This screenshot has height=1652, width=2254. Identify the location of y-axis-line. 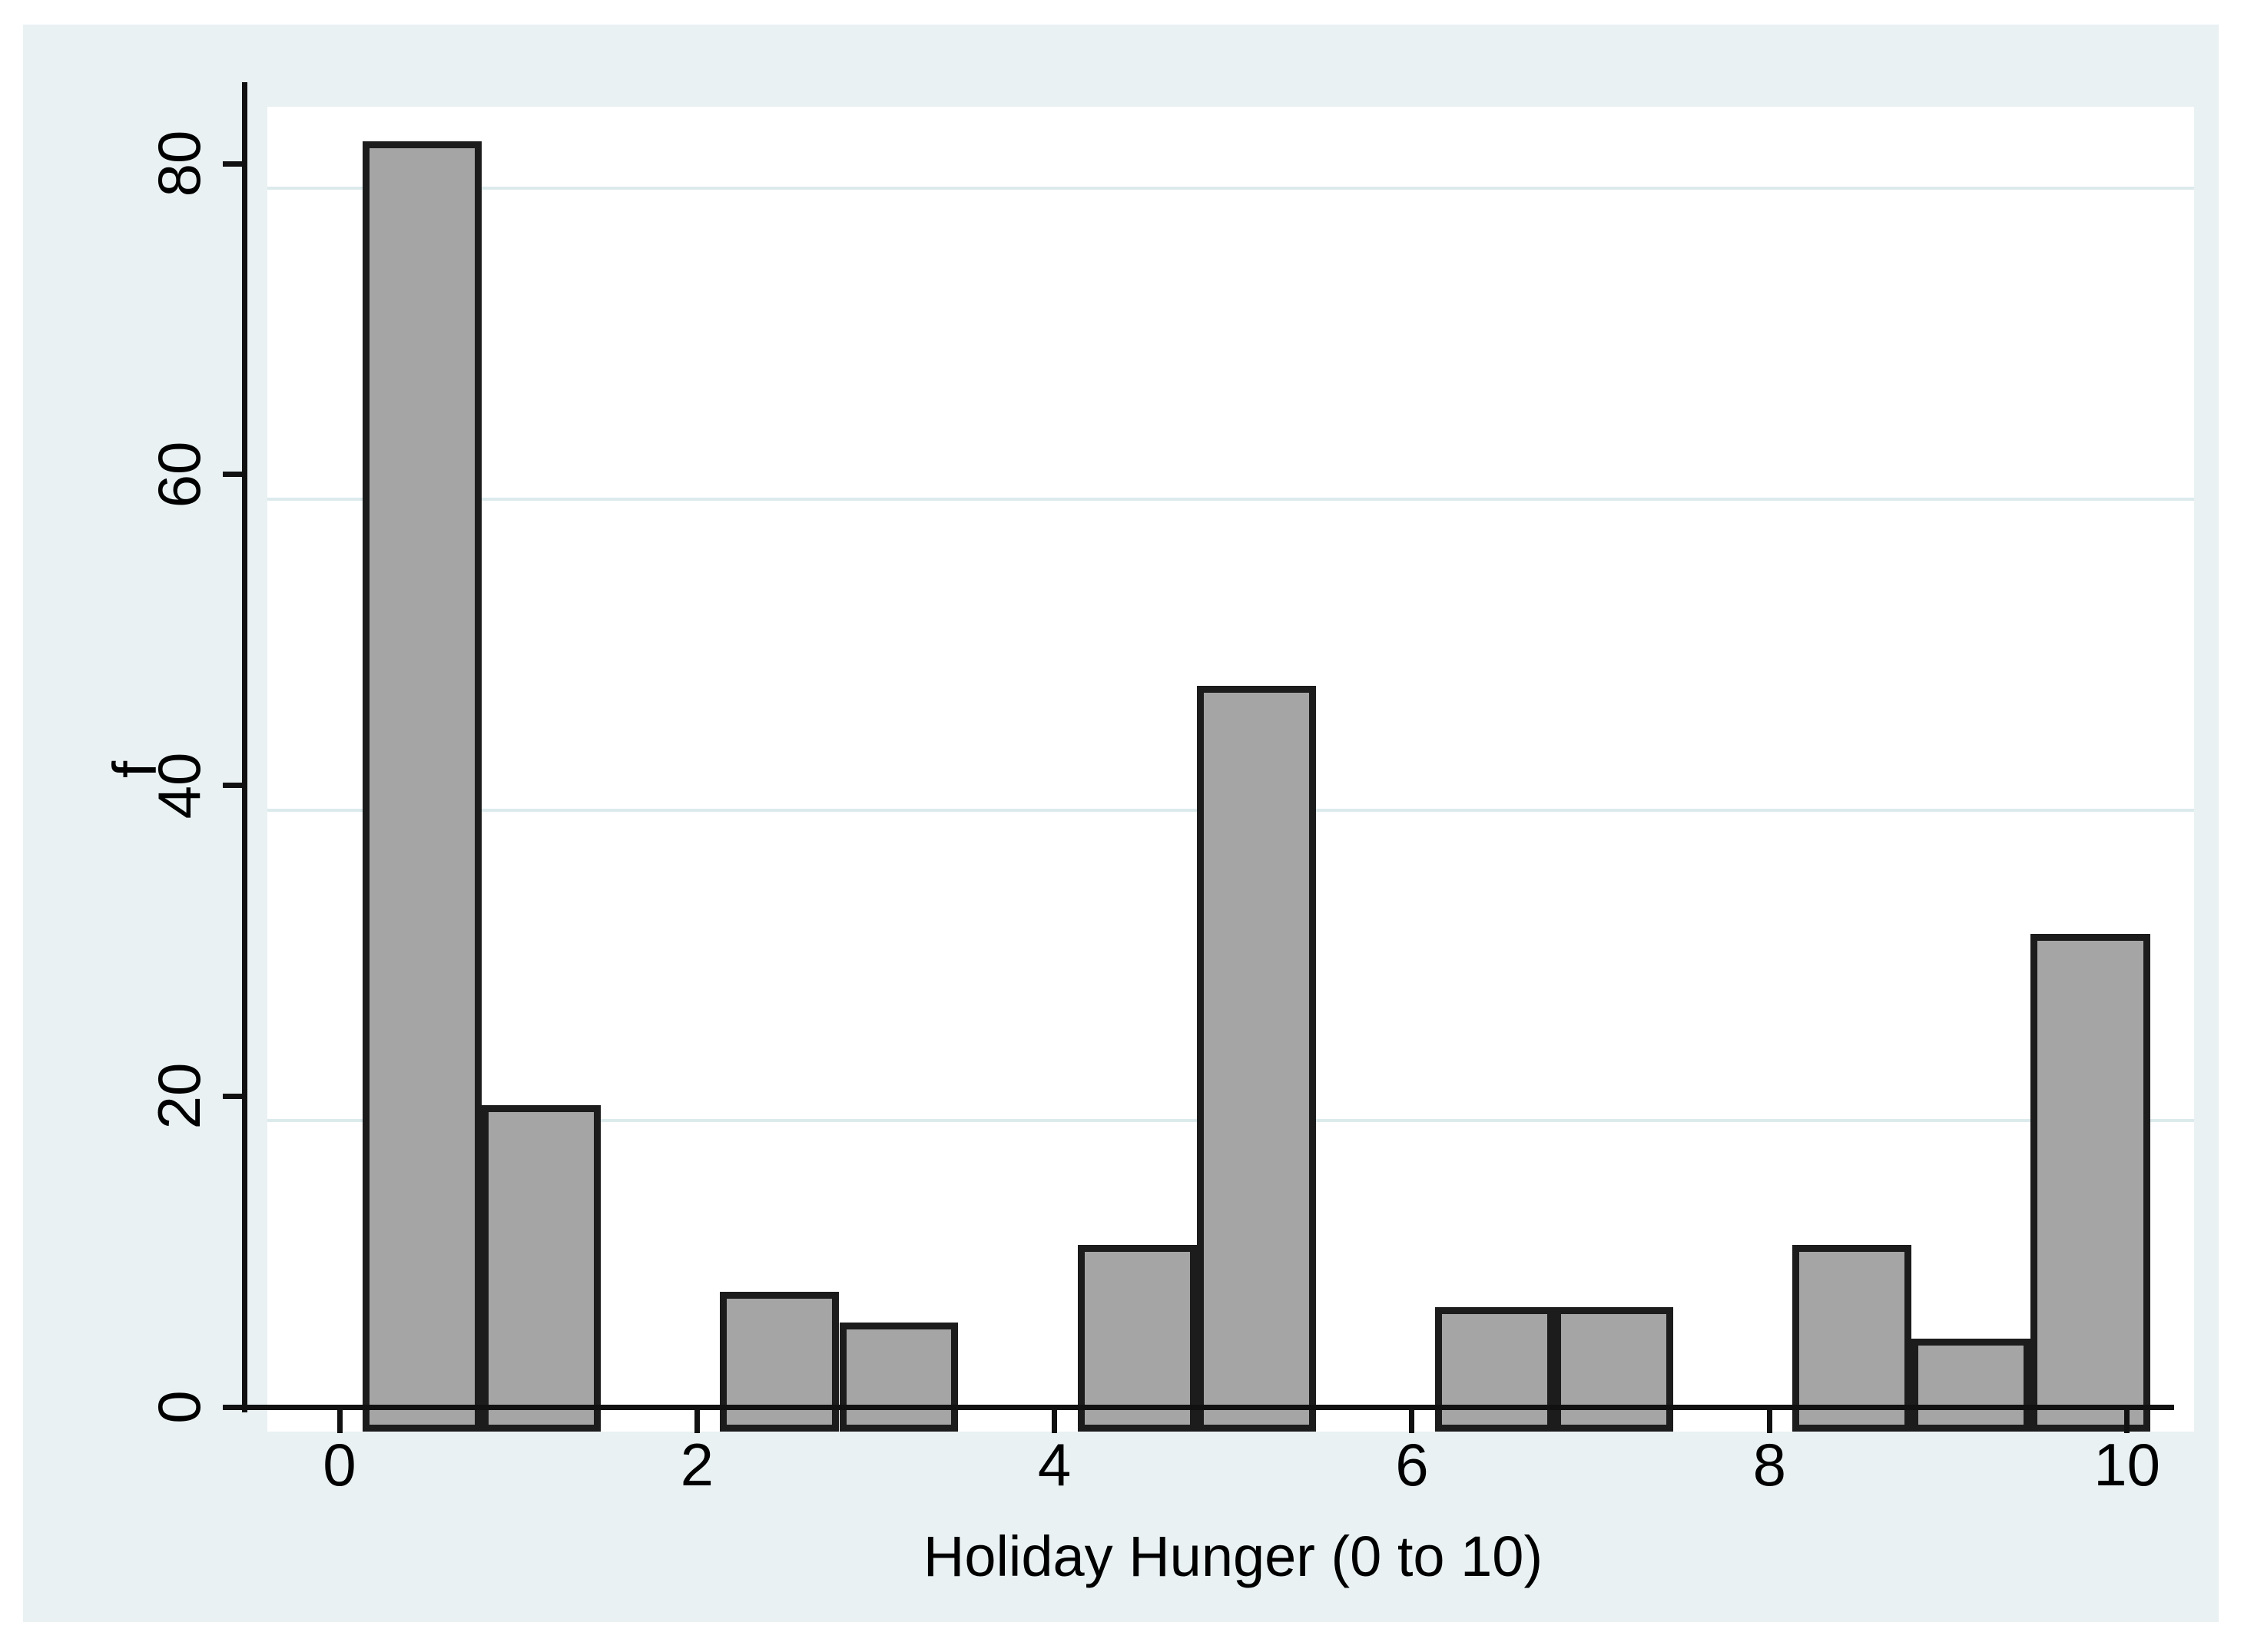
(244, 747).